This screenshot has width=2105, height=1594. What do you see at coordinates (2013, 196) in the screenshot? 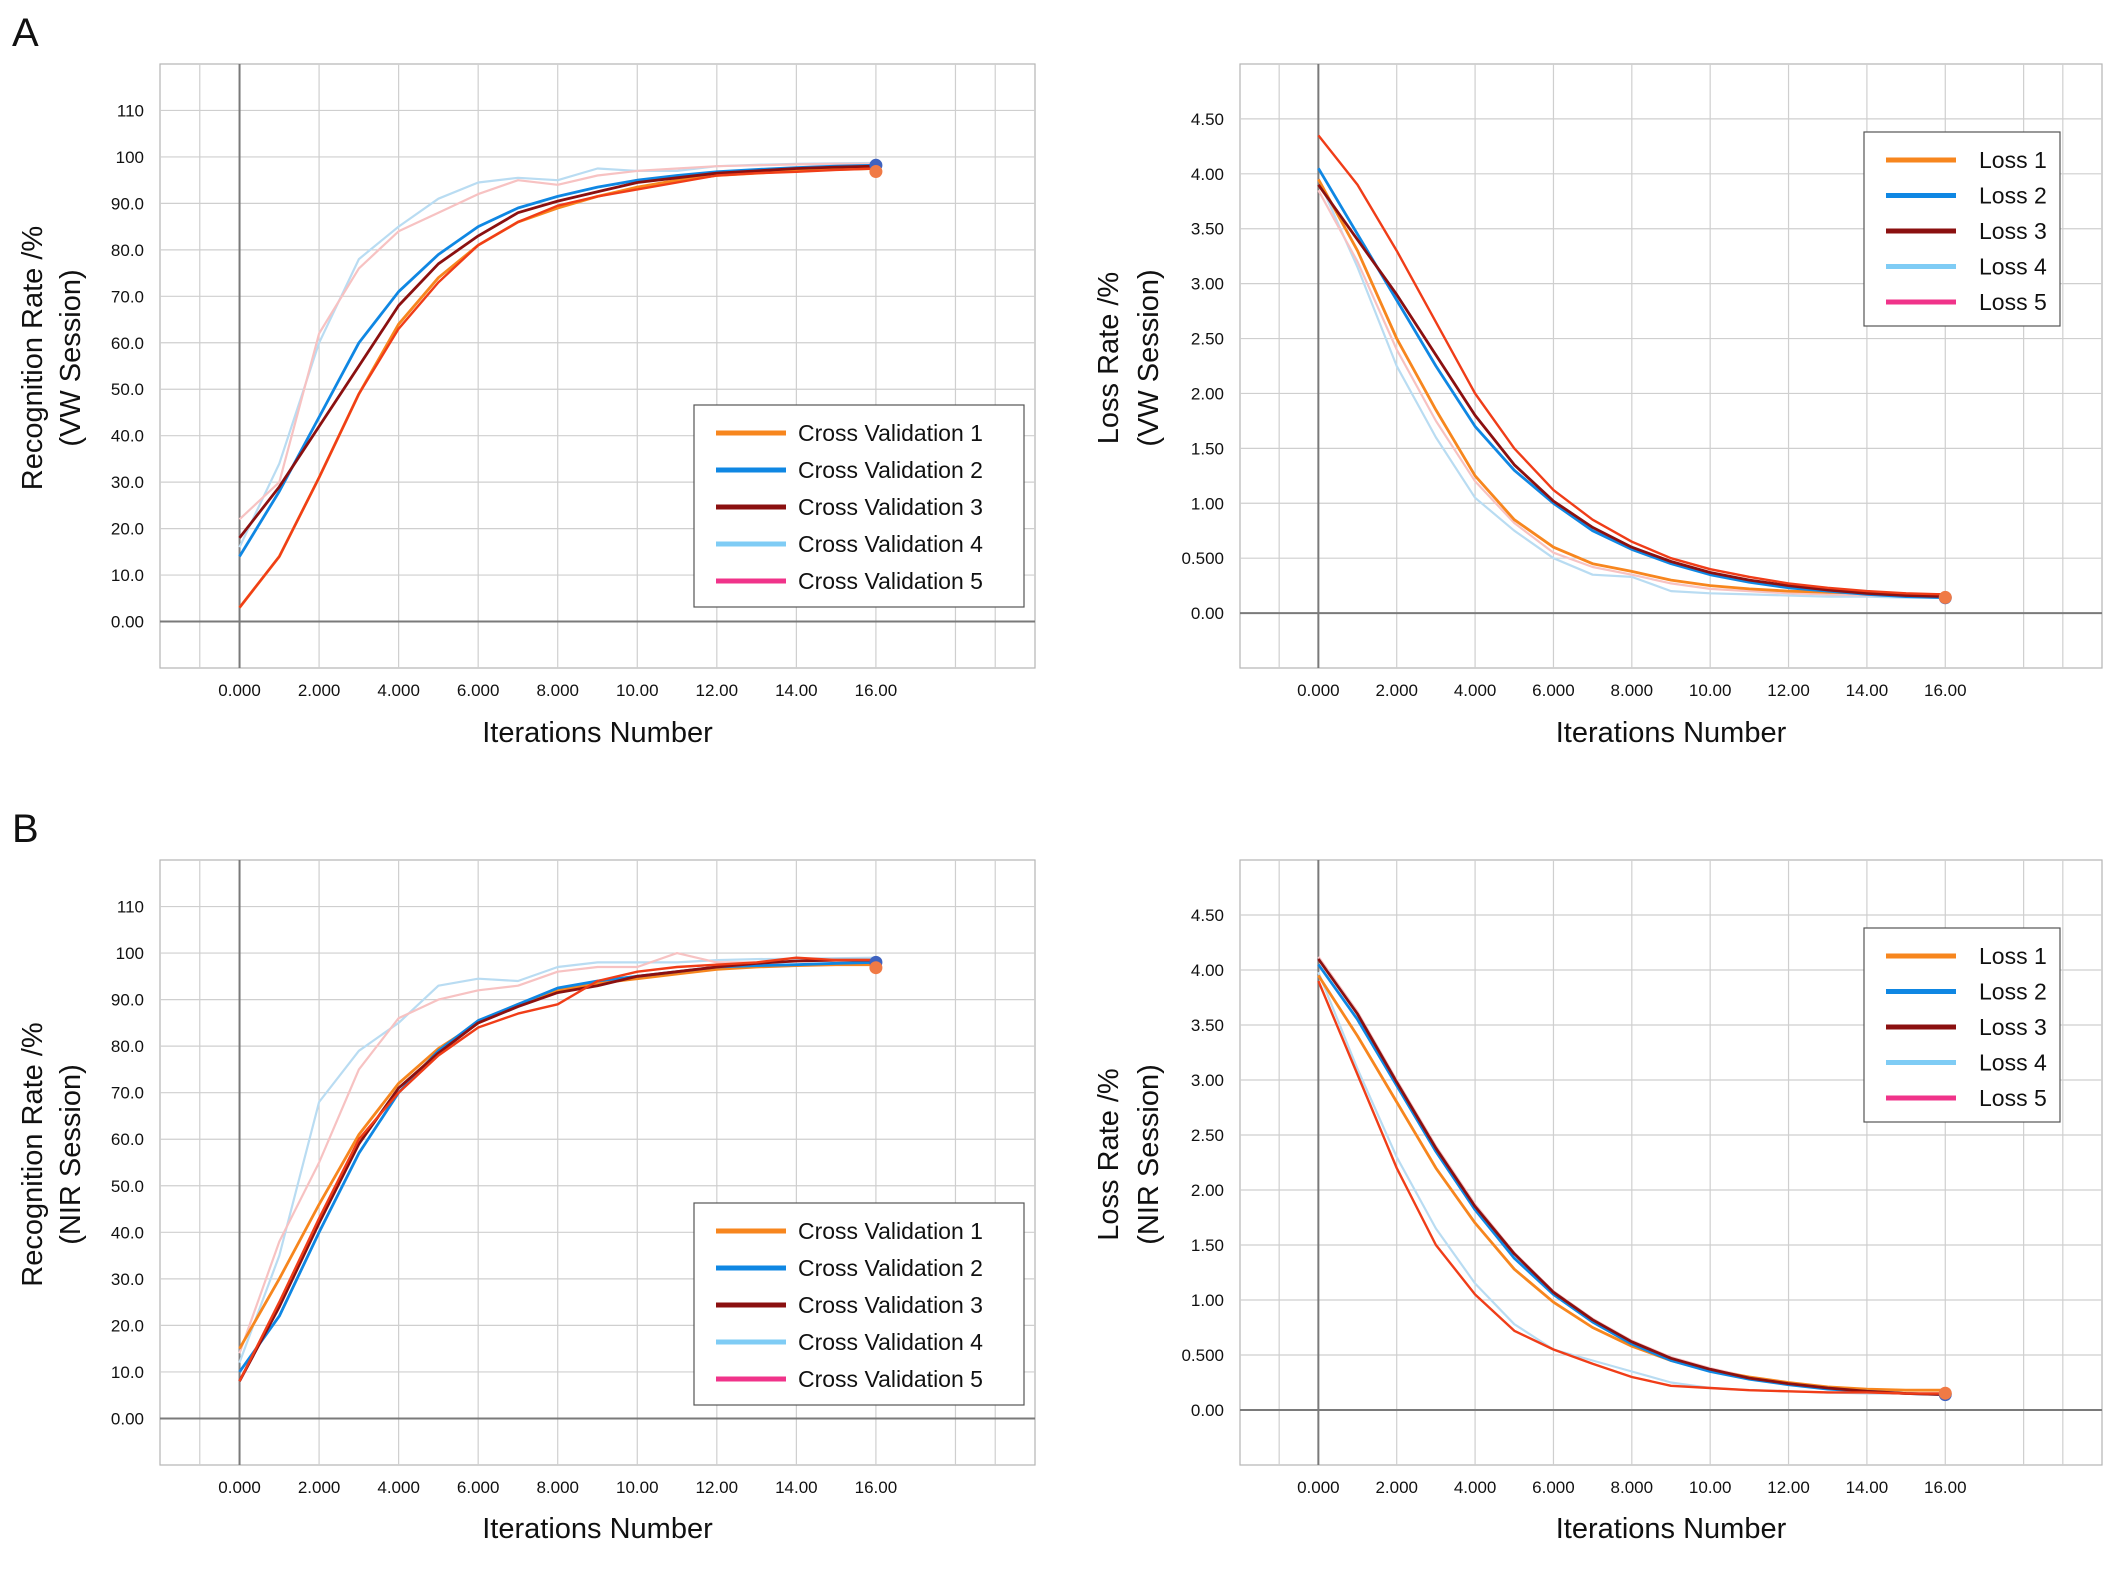
I see `legend-label-2: Loss 2` at bounding box center [2013, 196].